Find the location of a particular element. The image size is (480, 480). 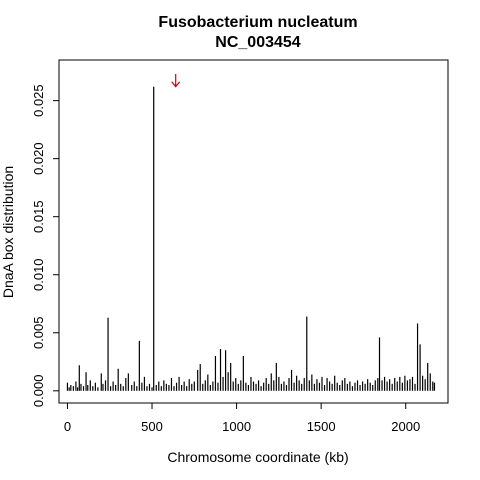

x-tick-label: 1500 is located at coordinates (321, 426).